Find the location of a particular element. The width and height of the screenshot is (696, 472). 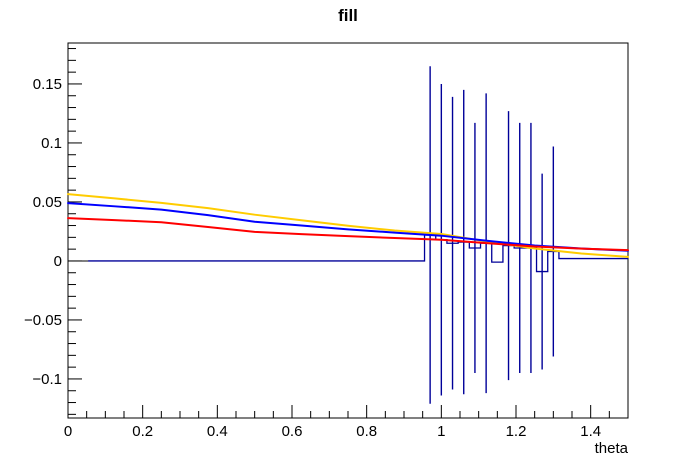

x-tick-label: 1.4 is located at coordinates (590, 431).